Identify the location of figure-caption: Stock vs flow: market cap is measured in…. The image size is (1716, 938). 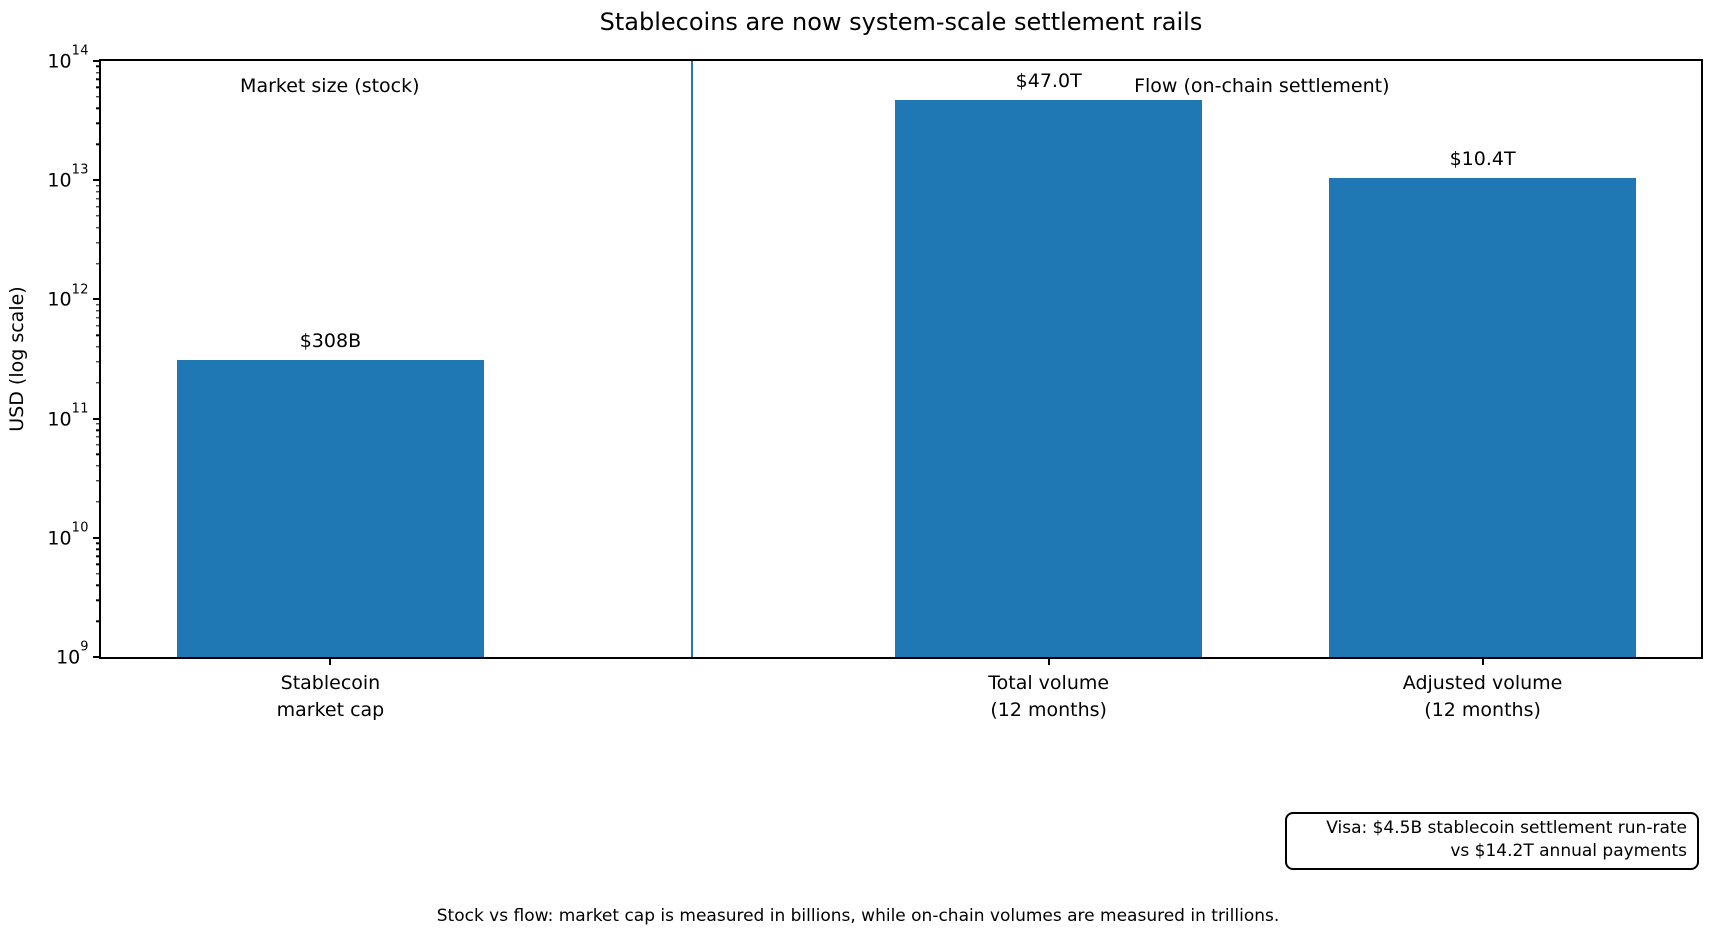
(858, 916).